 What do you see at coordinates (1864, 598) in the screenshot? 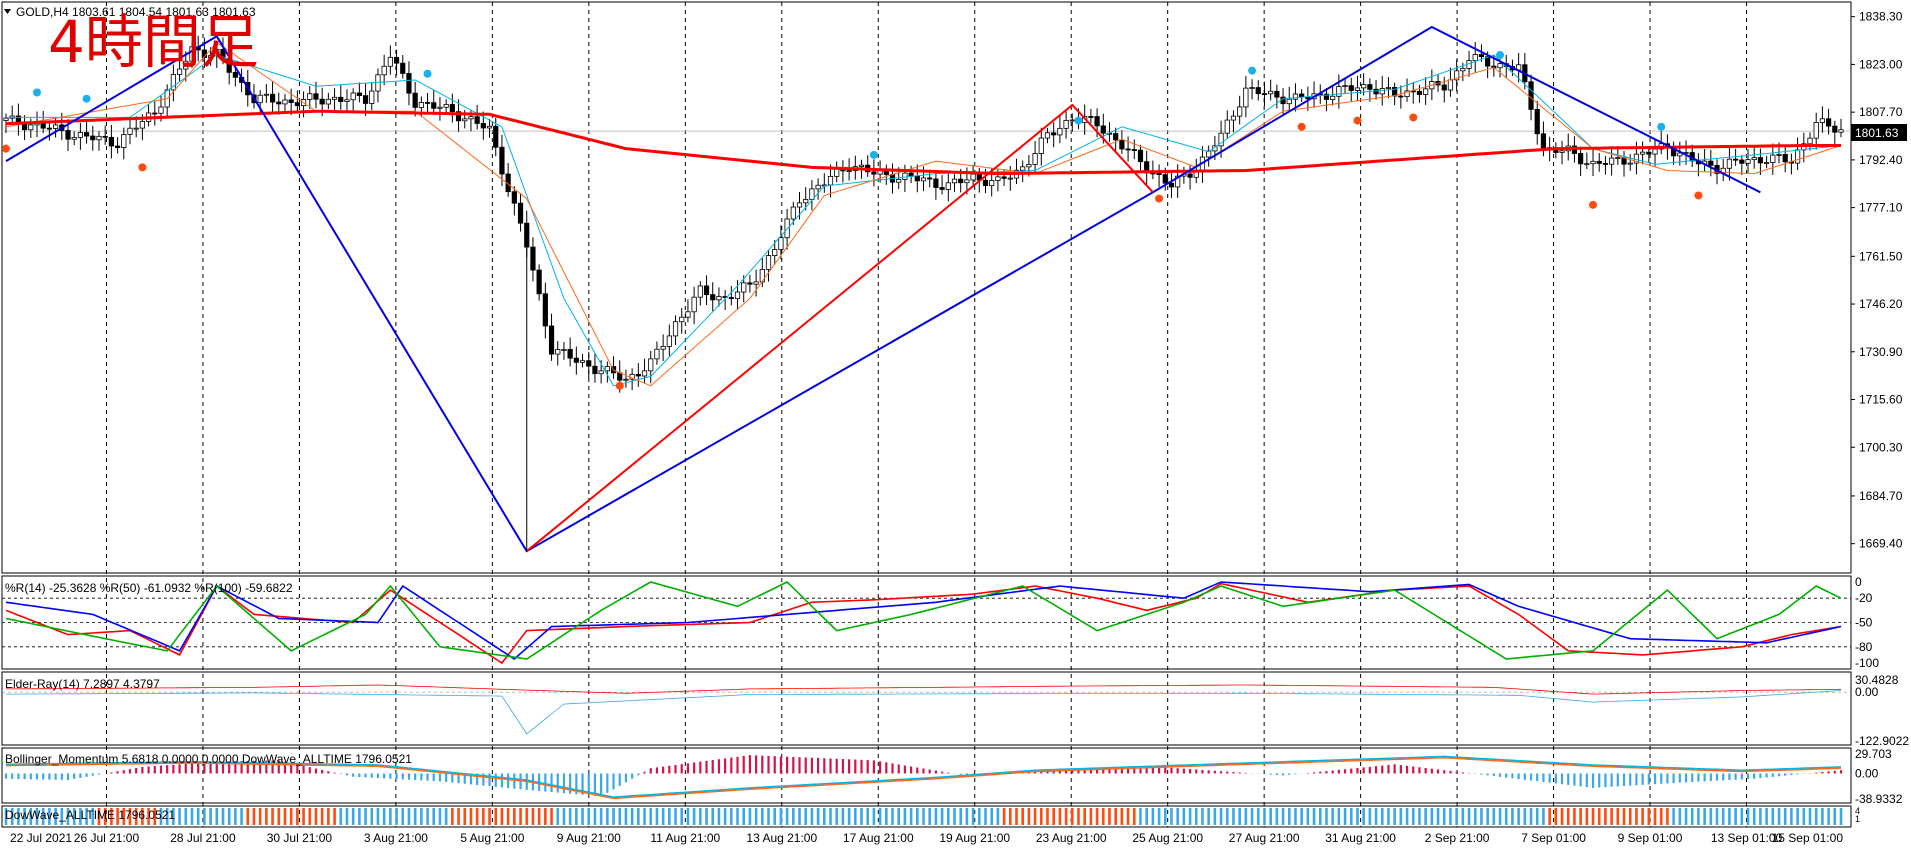
I see `wr-tick-label: -20` at bounding box center [1864, 598].